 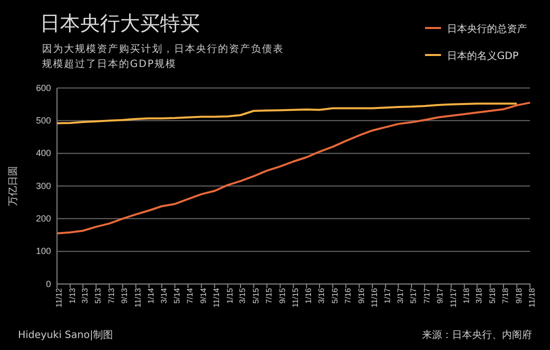 What do you see at coordinates (111, 295) in the screenshot?
I see `x-tick-label: 7/13` at bounding box center [111, 295].